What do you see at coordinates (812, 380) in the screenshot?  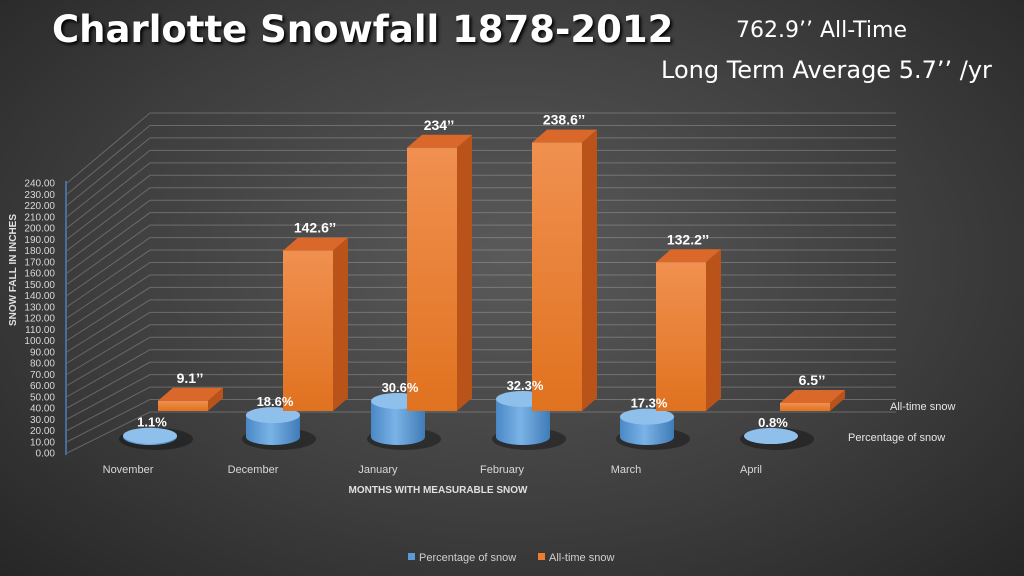 I see `all-time-data-label: 6.5’’` at bounding box center [812, 380].